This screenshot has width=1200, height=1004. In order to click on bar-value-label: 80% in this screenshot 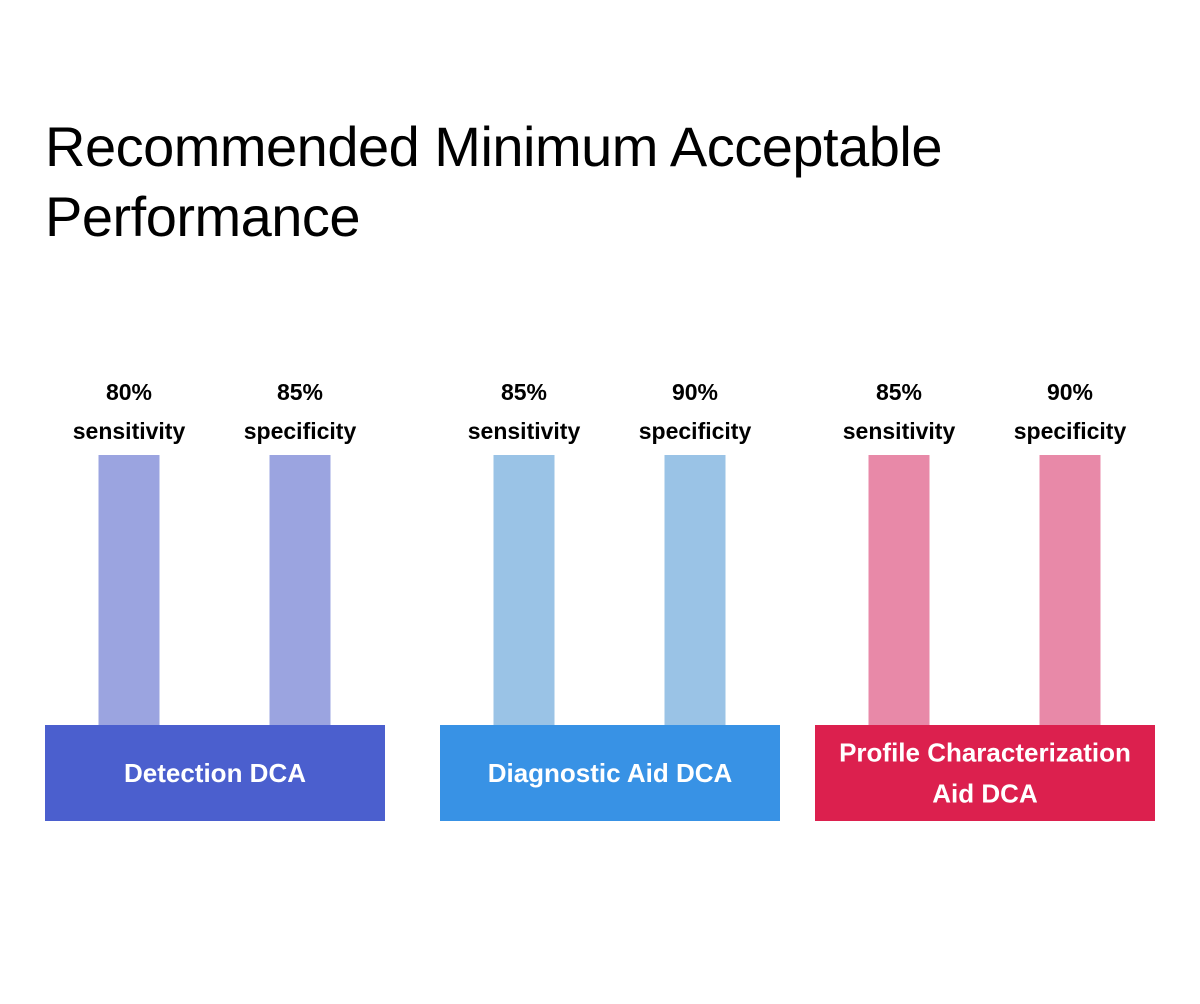, I will do `click(129, 392)`.